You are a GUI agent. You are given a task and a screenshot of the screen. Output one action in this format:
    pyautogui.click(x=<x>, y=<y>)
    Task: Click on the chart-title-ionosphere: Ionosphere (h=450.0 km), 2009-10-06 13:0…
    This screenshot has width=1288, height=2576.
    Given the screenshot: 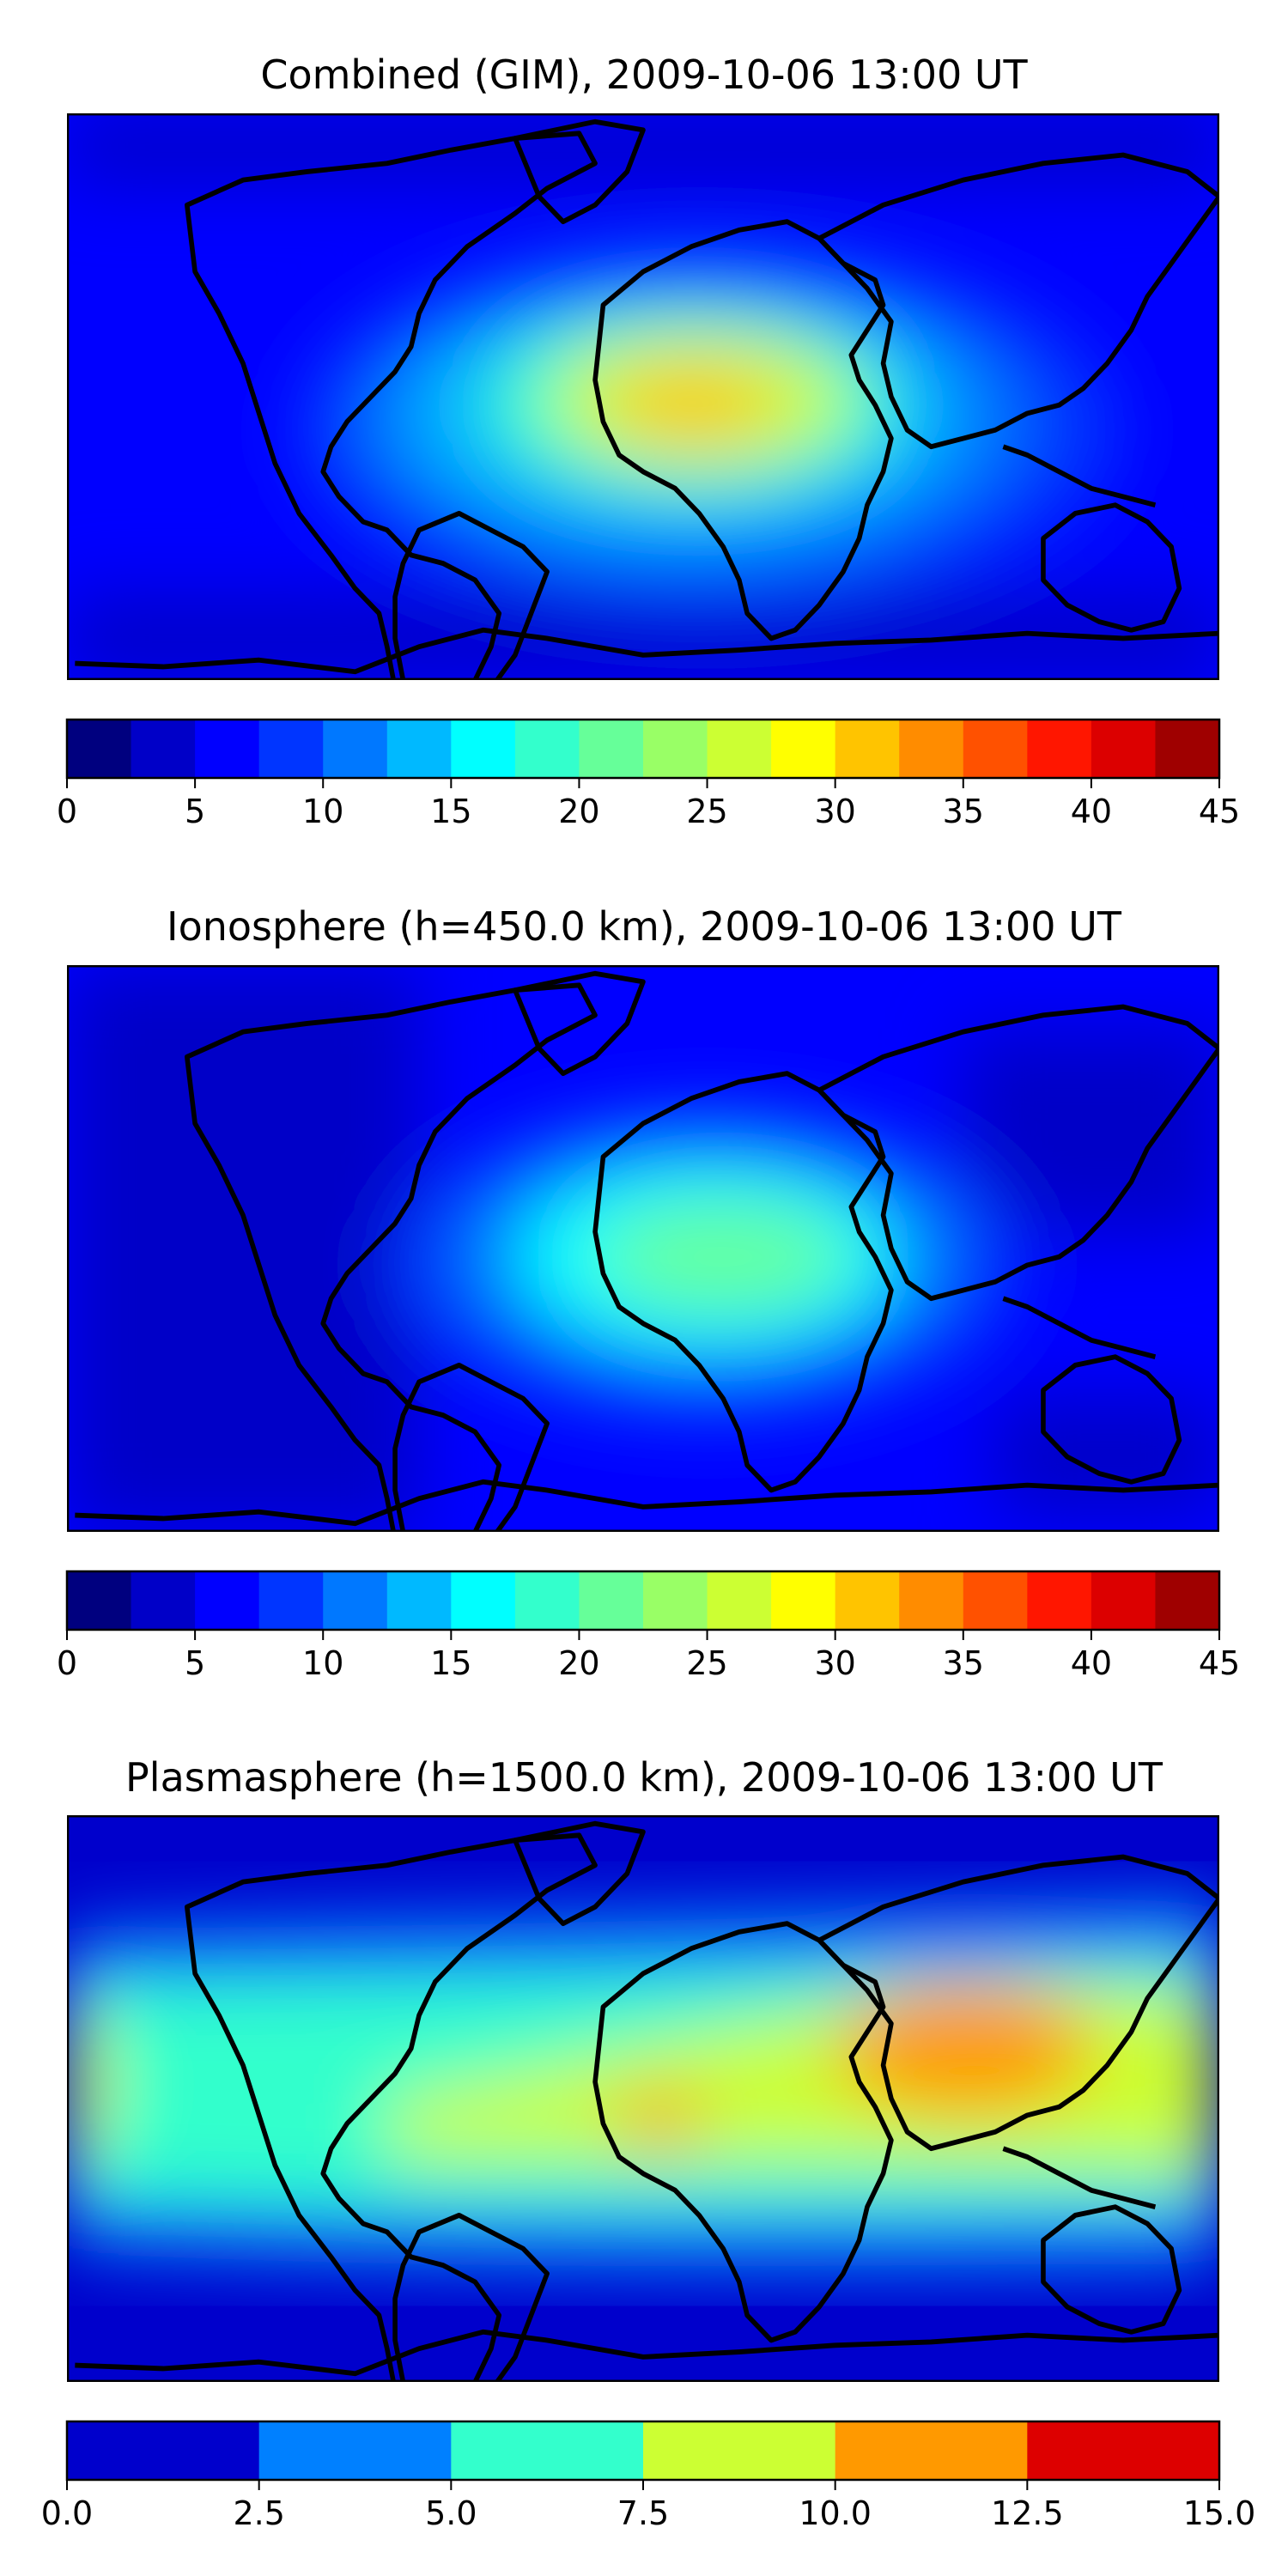 What is the action you would take?
    pyautogui.click(x=644, y=926)
    